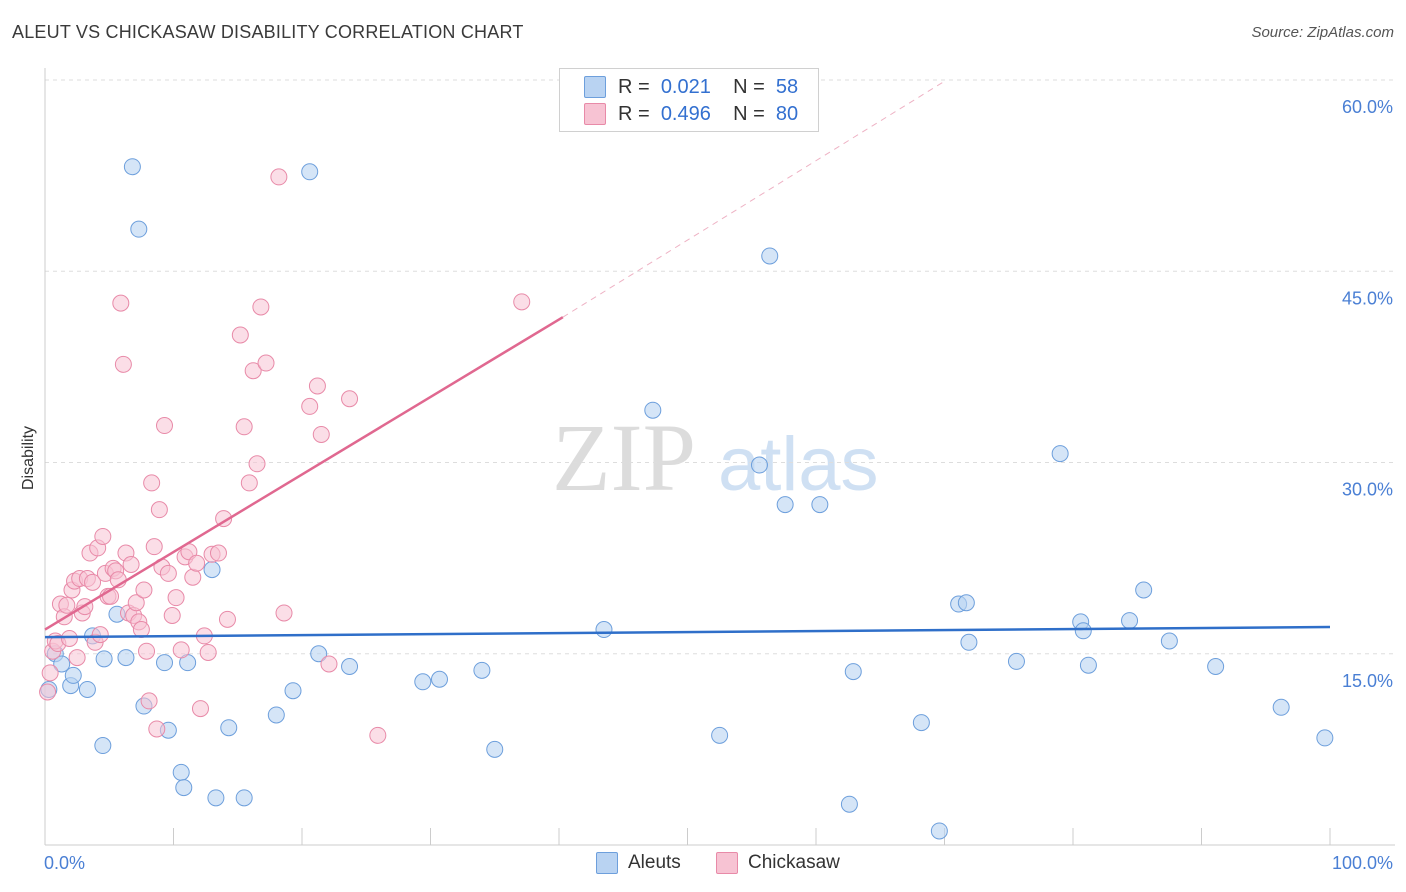 The height and width of the screenshot is (892, 1406). Describe the element at coordinates (64, 863) in the screenshot. I see `x-tick-label-min: 0.0%` at that location.